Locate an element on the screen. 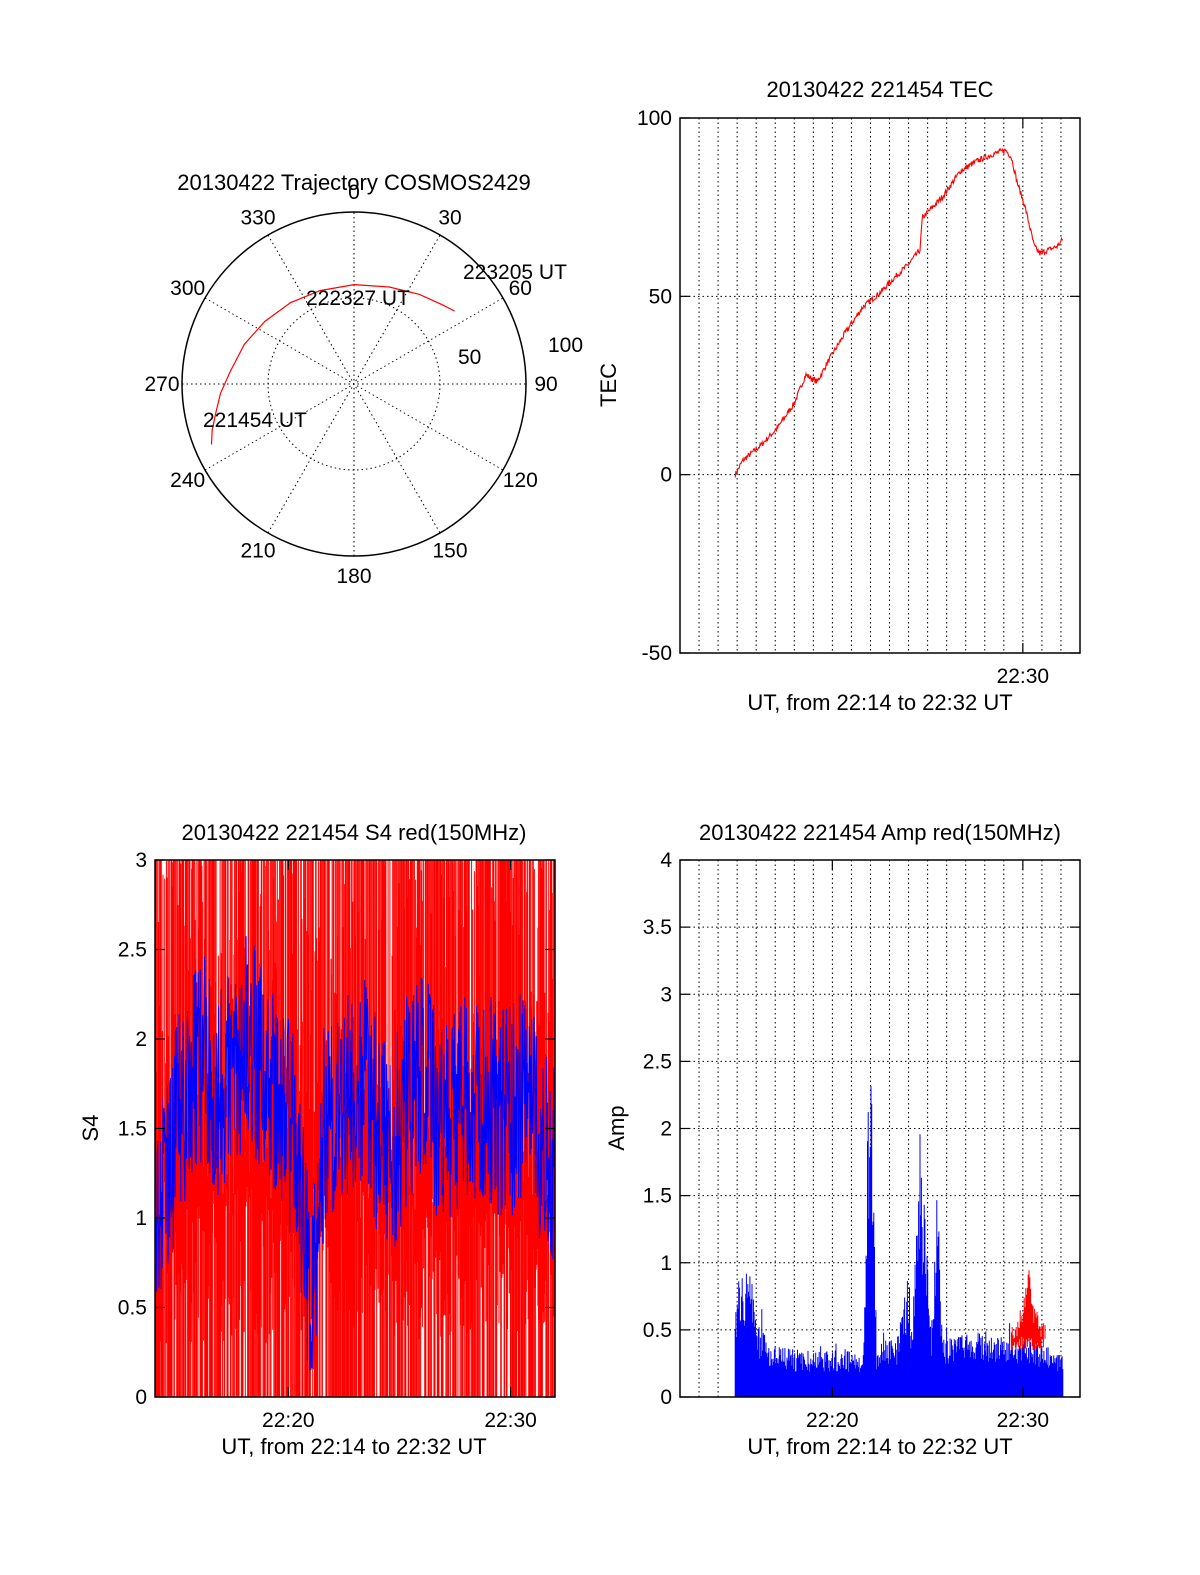 The height and width of the screenshot is (1575, 1200). s4-y-tick-label: 1 is located at coordinates (141, 1218).